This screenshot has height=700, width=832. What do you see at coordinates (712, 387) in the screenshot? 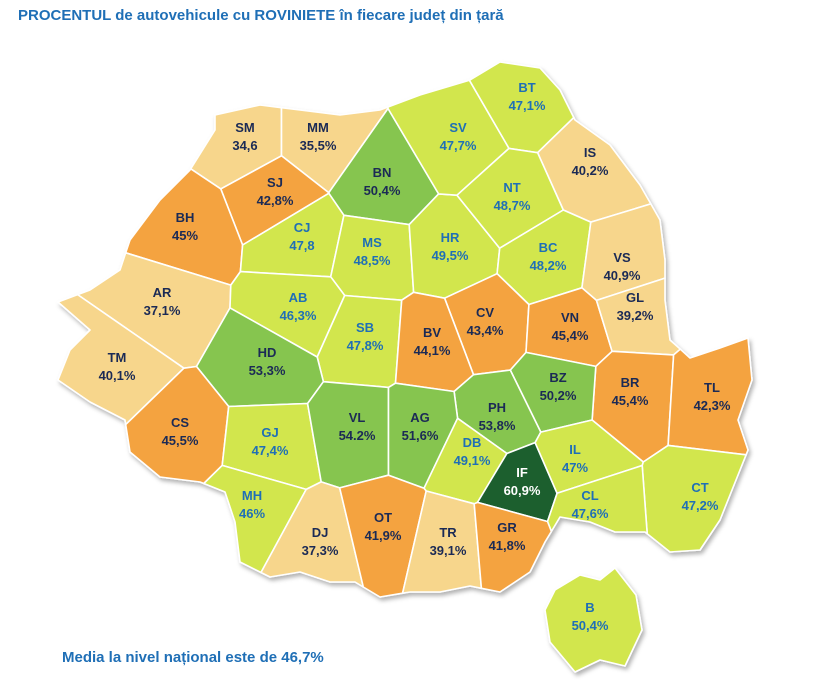
I see `county-code: TL` at bounding box center [712, 387].